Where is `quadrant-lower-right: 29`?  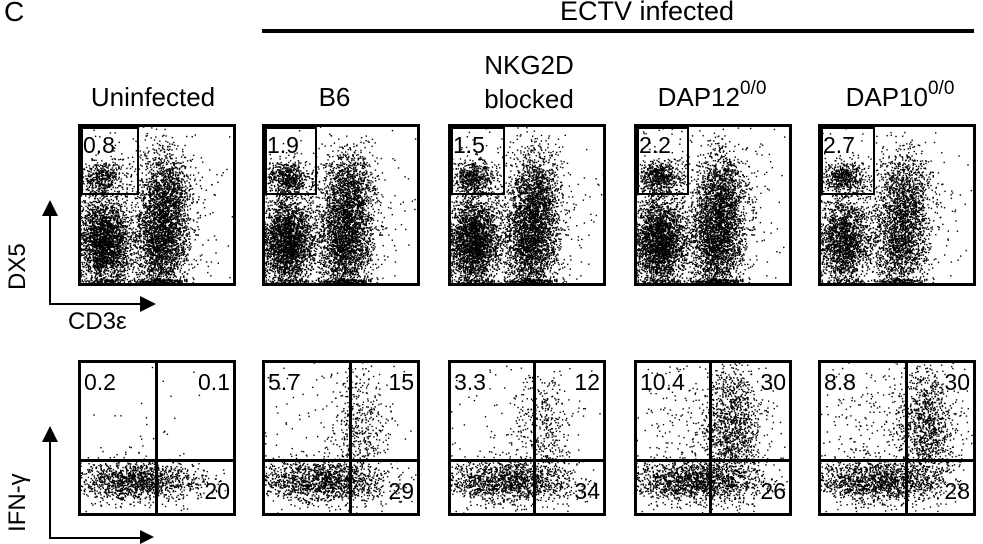 quadrant-lower-right: 29 is located at coordinates (401, 491).